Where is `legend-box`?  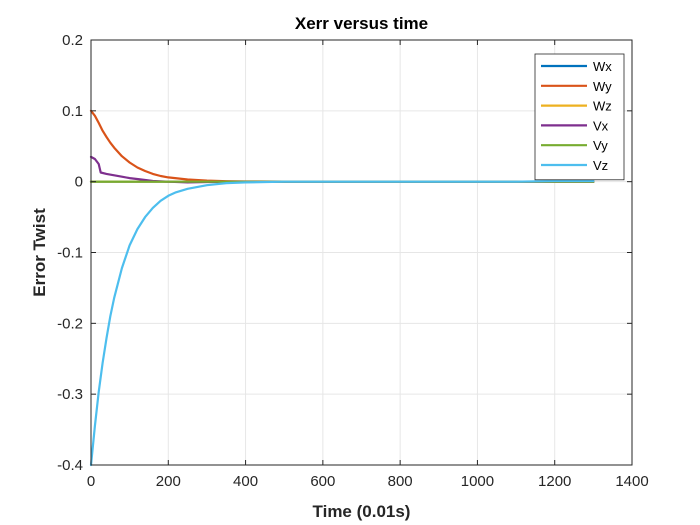
legend-box is located at coordinates (579, 117).